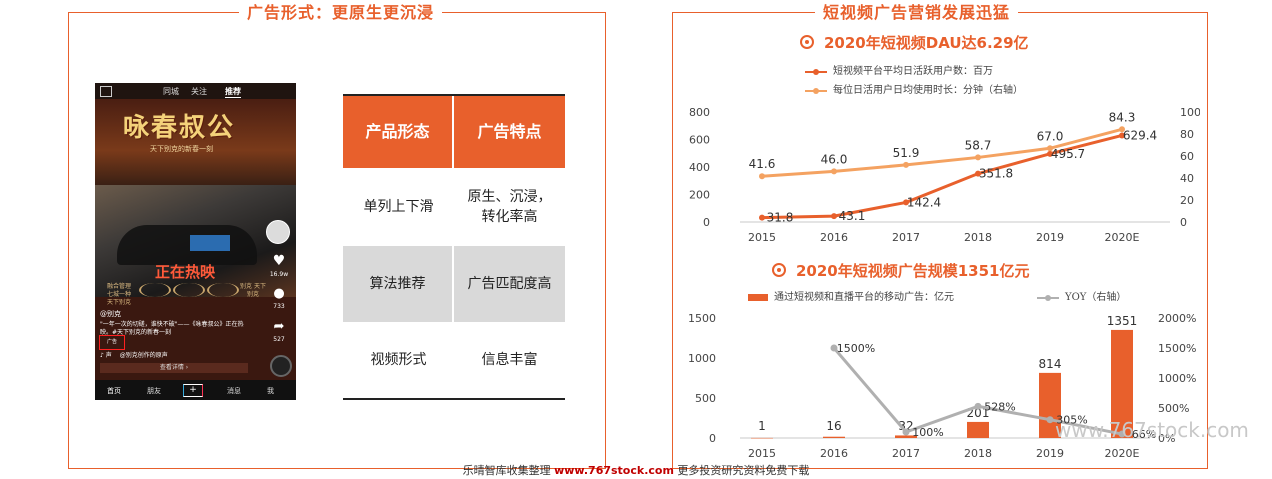 This screenshot has height=479, width=1272. I want to click on view-details-button: 查看详情 ›, so click(174, 368).